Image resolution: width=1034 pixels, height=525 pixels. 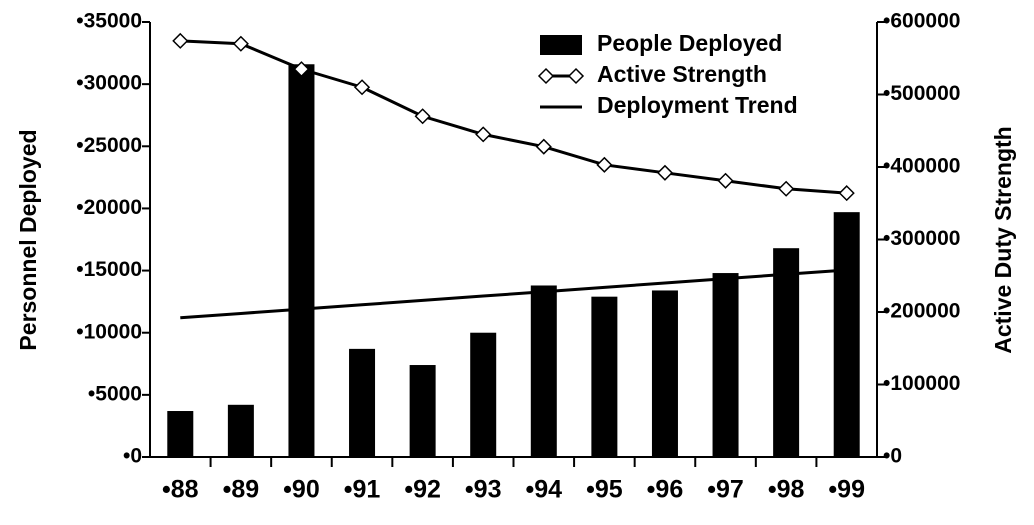 What do you see at coordinates (483, 490) in the screenshot?
I see `x-tick-label: •93` at bounding box center [483, 490].